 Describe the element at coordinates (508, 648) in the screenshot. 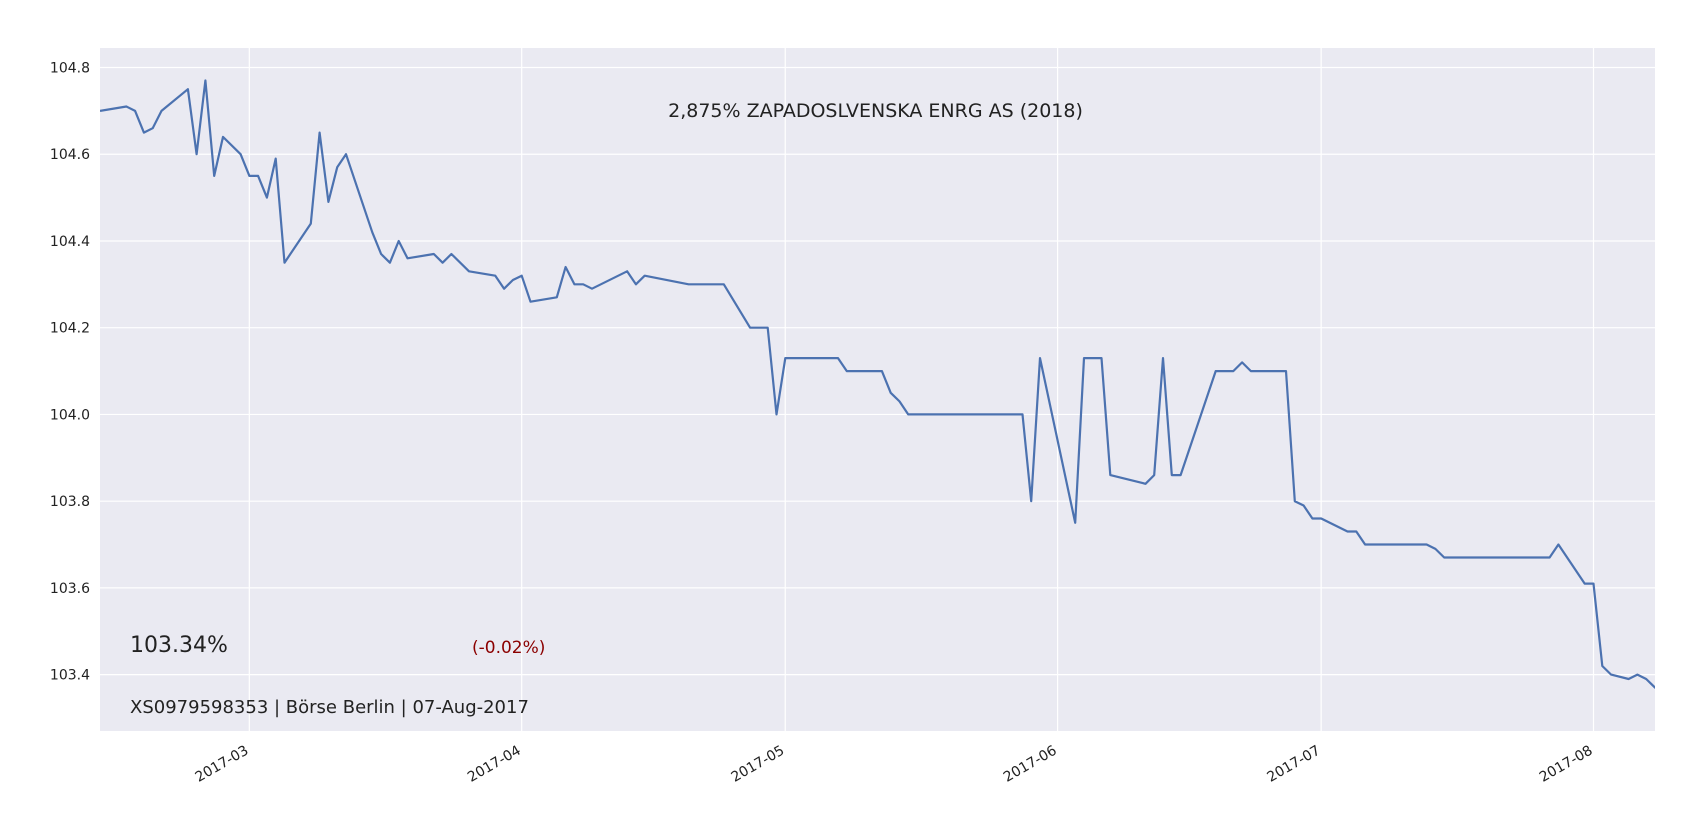

I see `price-change: (-0.02%)` at that location.